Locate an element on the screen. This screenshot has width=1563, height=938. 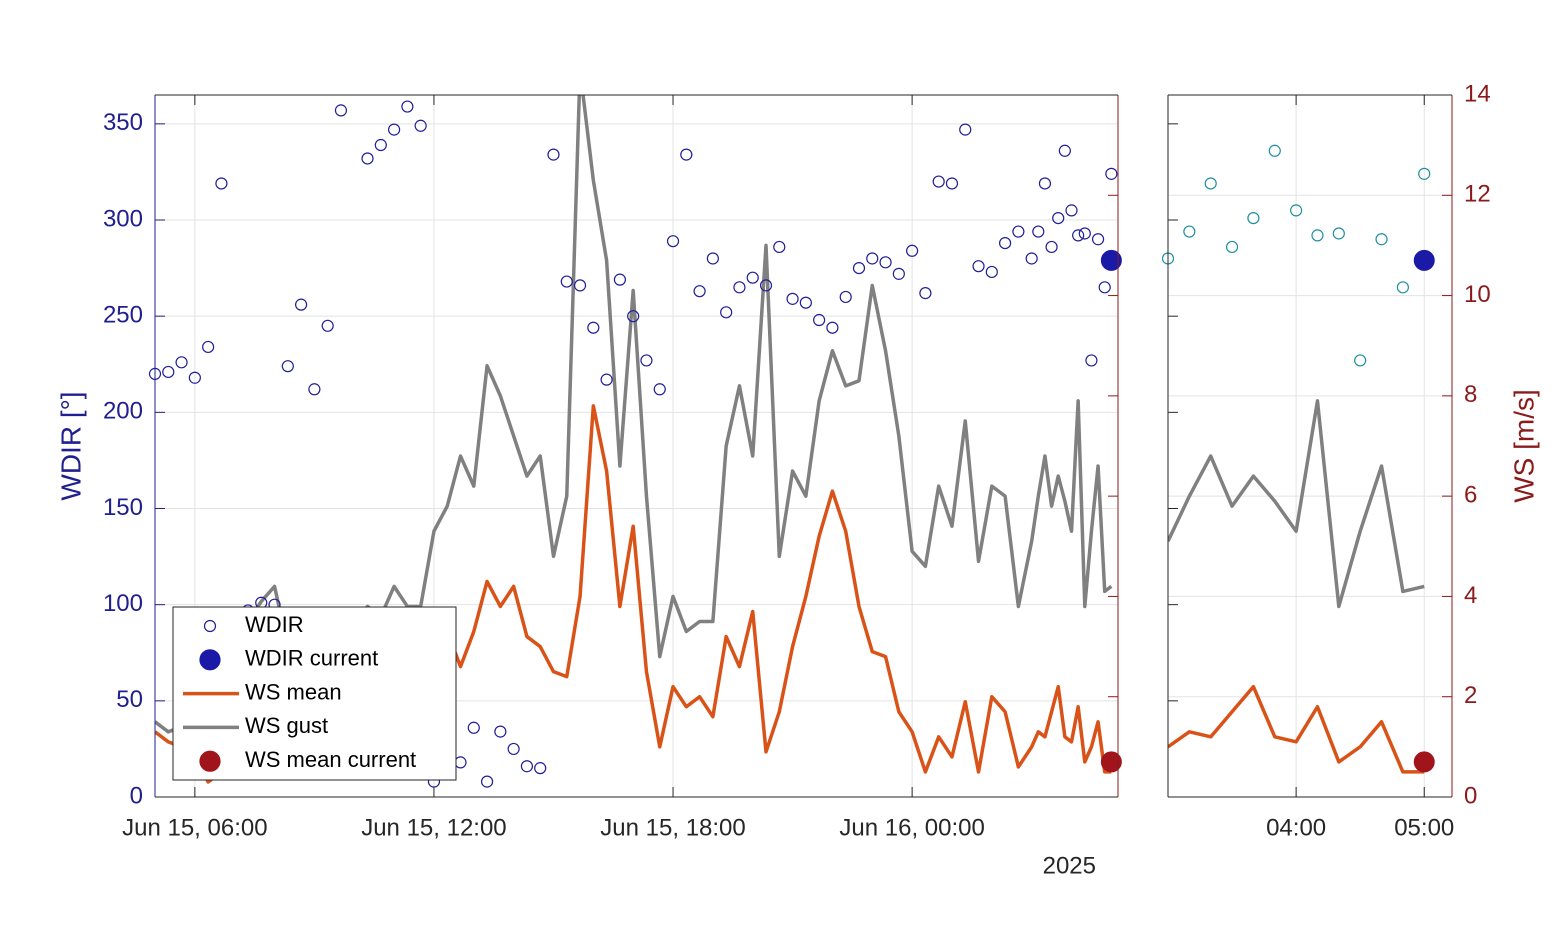
y-tick-label: 300 is located at coordinates (123, 218).